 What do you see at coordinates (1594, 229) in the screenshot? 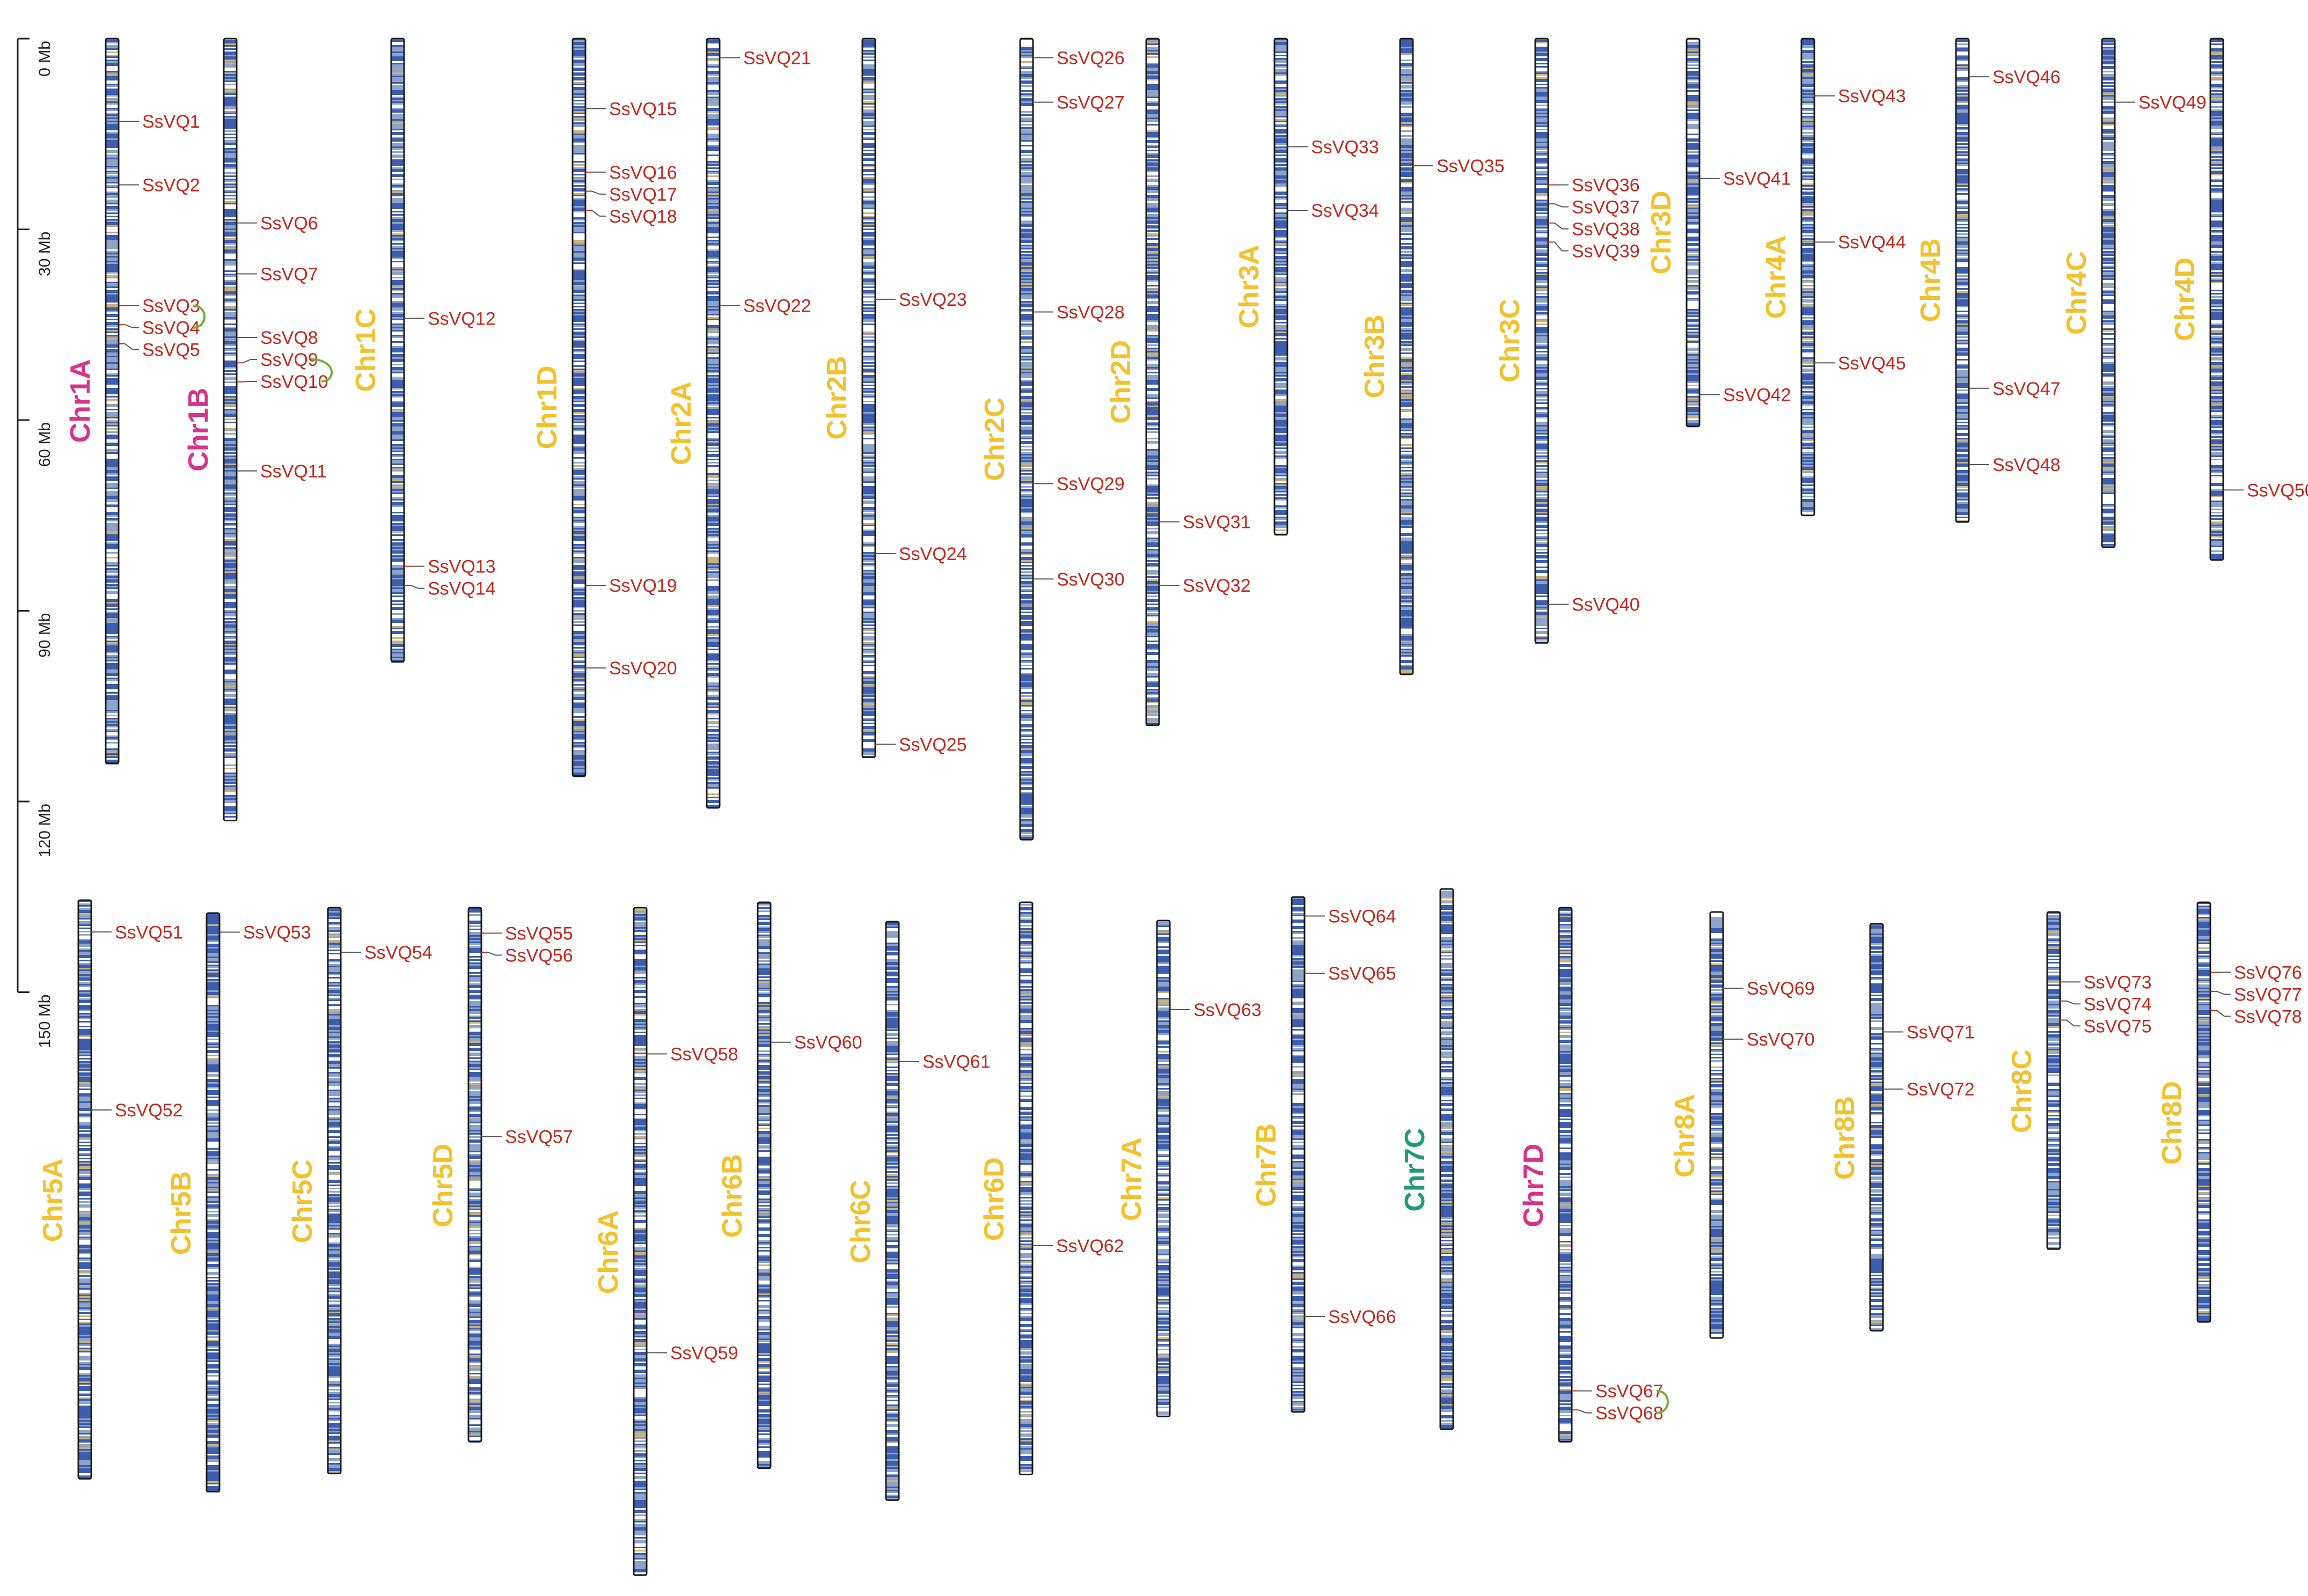
I see `gene-marker-ssvq38: SsVQ38` at bounding box center [1594, 229].